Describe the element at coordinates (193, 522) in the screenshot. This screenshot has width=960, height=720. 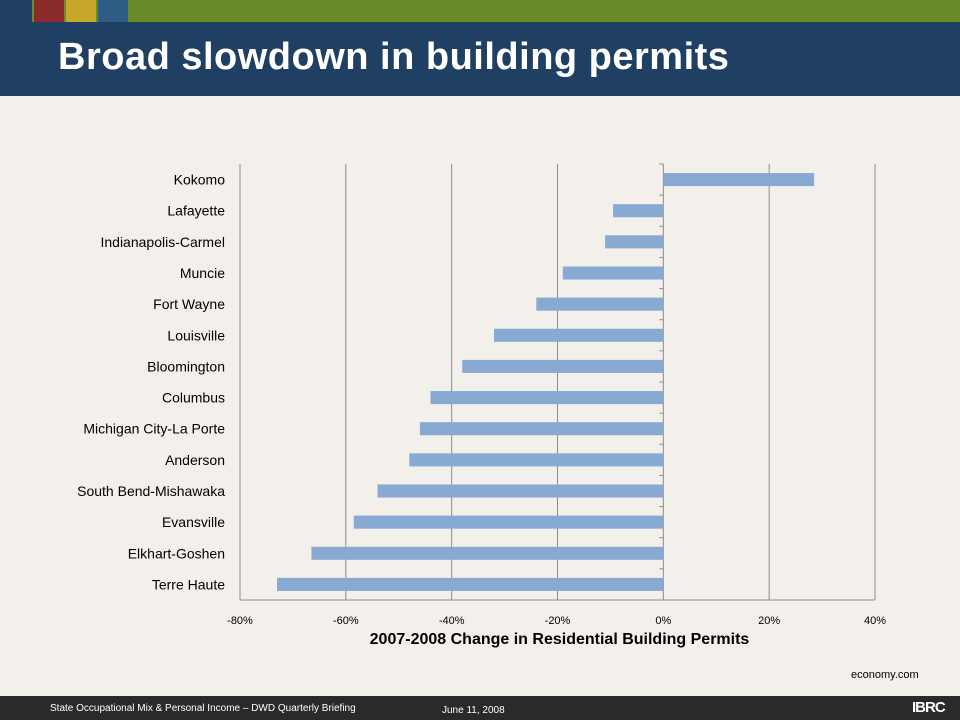
I see `category-label: Evansville` at that location.